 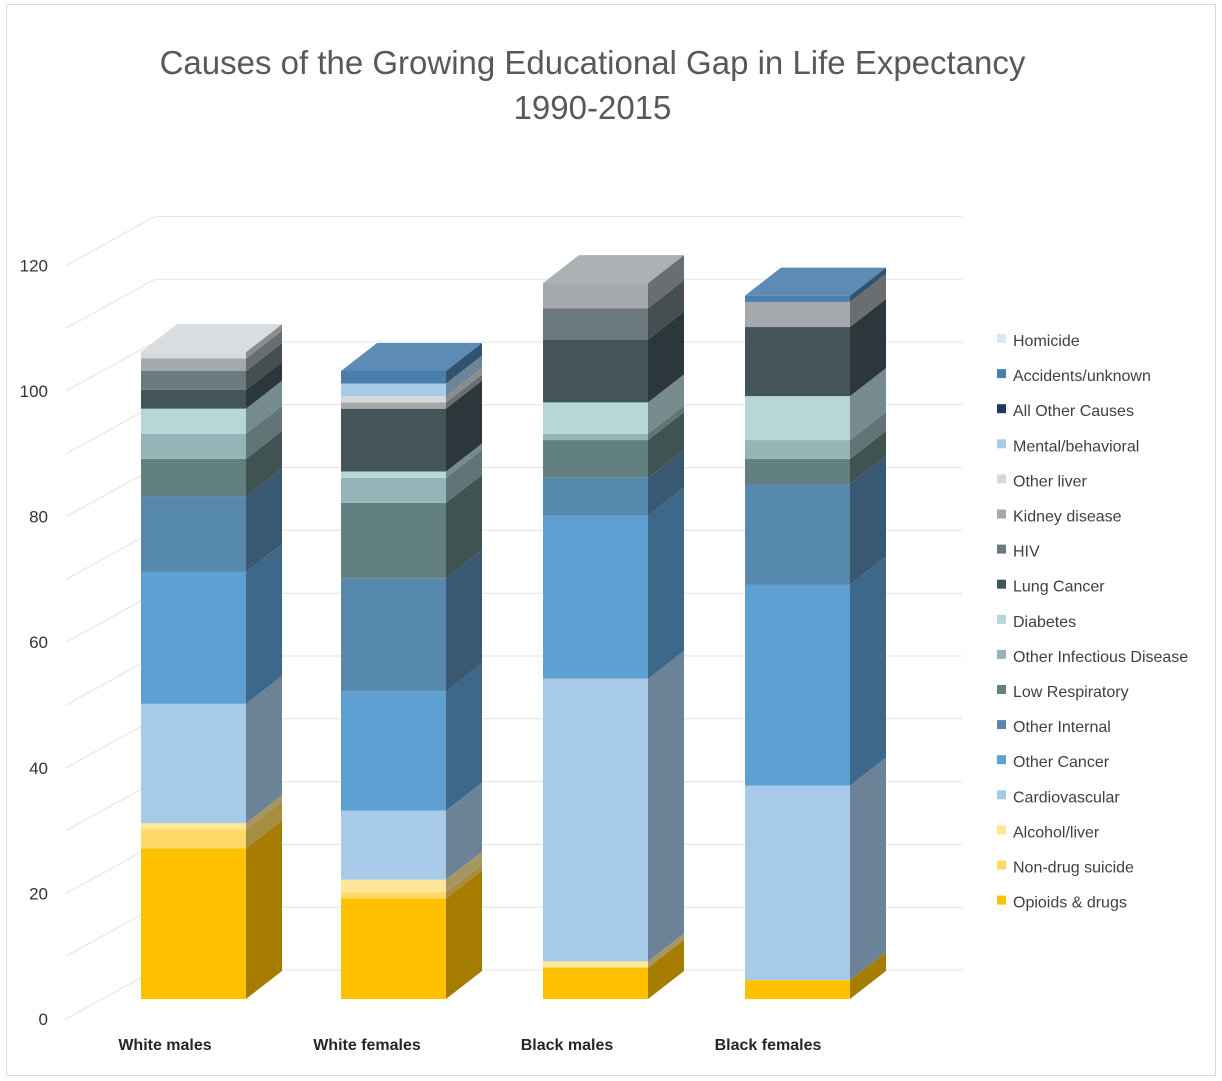 I want to click on bar-side-hiv, so click(x=264, y=366).